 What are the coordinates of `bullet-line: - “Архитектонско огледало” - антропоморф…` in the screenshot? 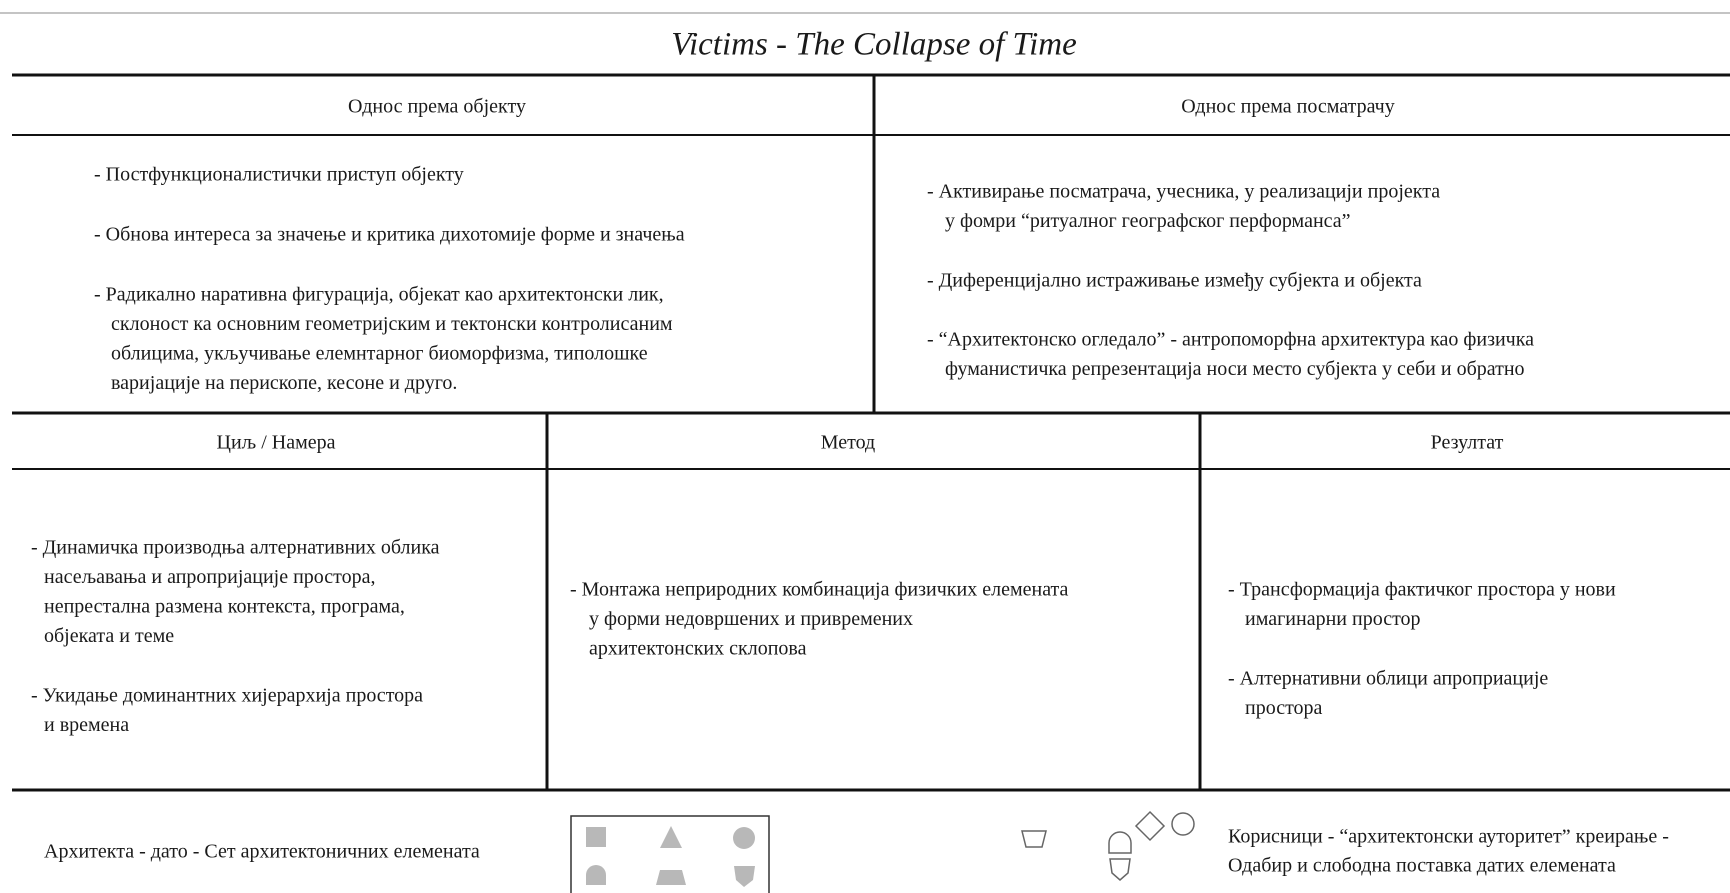 It's located at (1230, 340).